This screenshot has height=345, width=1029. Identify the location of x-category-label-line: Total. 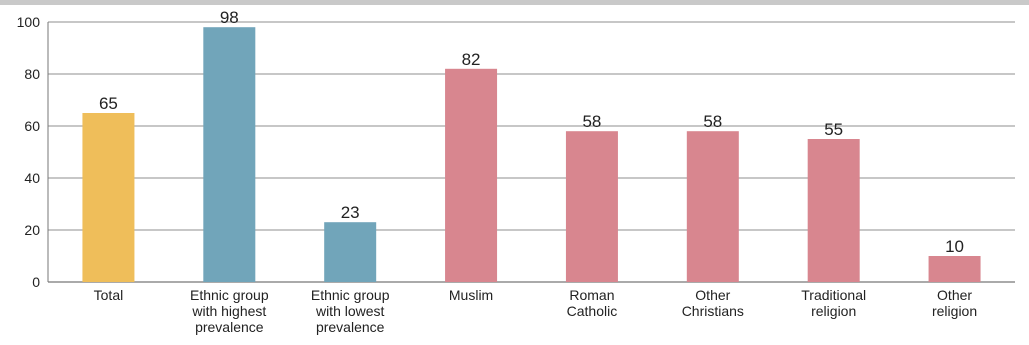
(109, 295).